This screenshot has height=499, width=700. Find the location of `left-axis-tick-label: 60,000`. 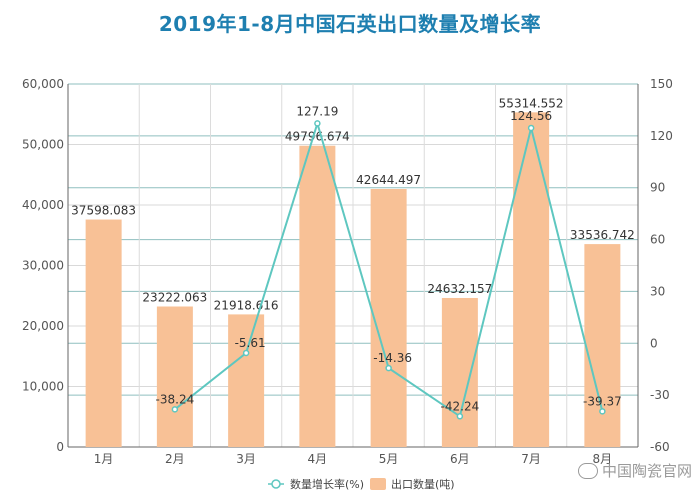

left-axis-tick-label: 60,000 is located at coordinates (43, 84).